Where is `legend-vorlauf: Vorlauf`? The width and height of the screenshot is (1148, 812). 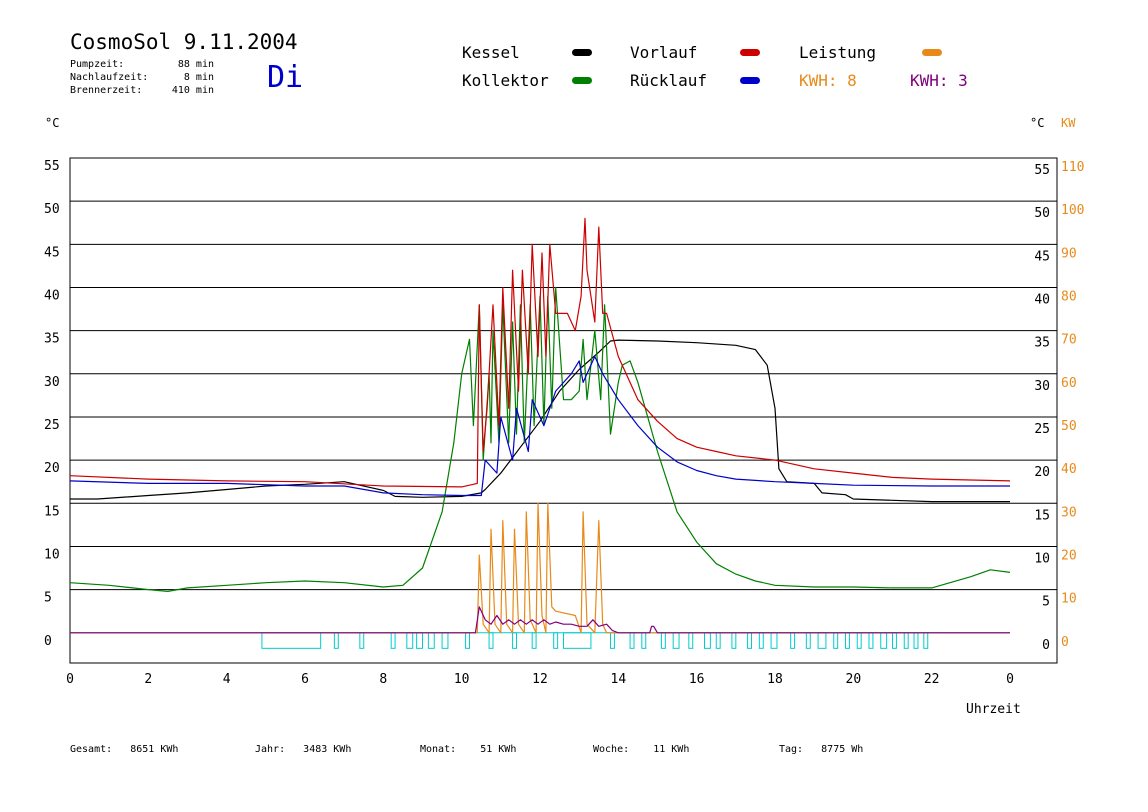 legend-vorlauf: Vorlauf is located at coordinates (664, 52).